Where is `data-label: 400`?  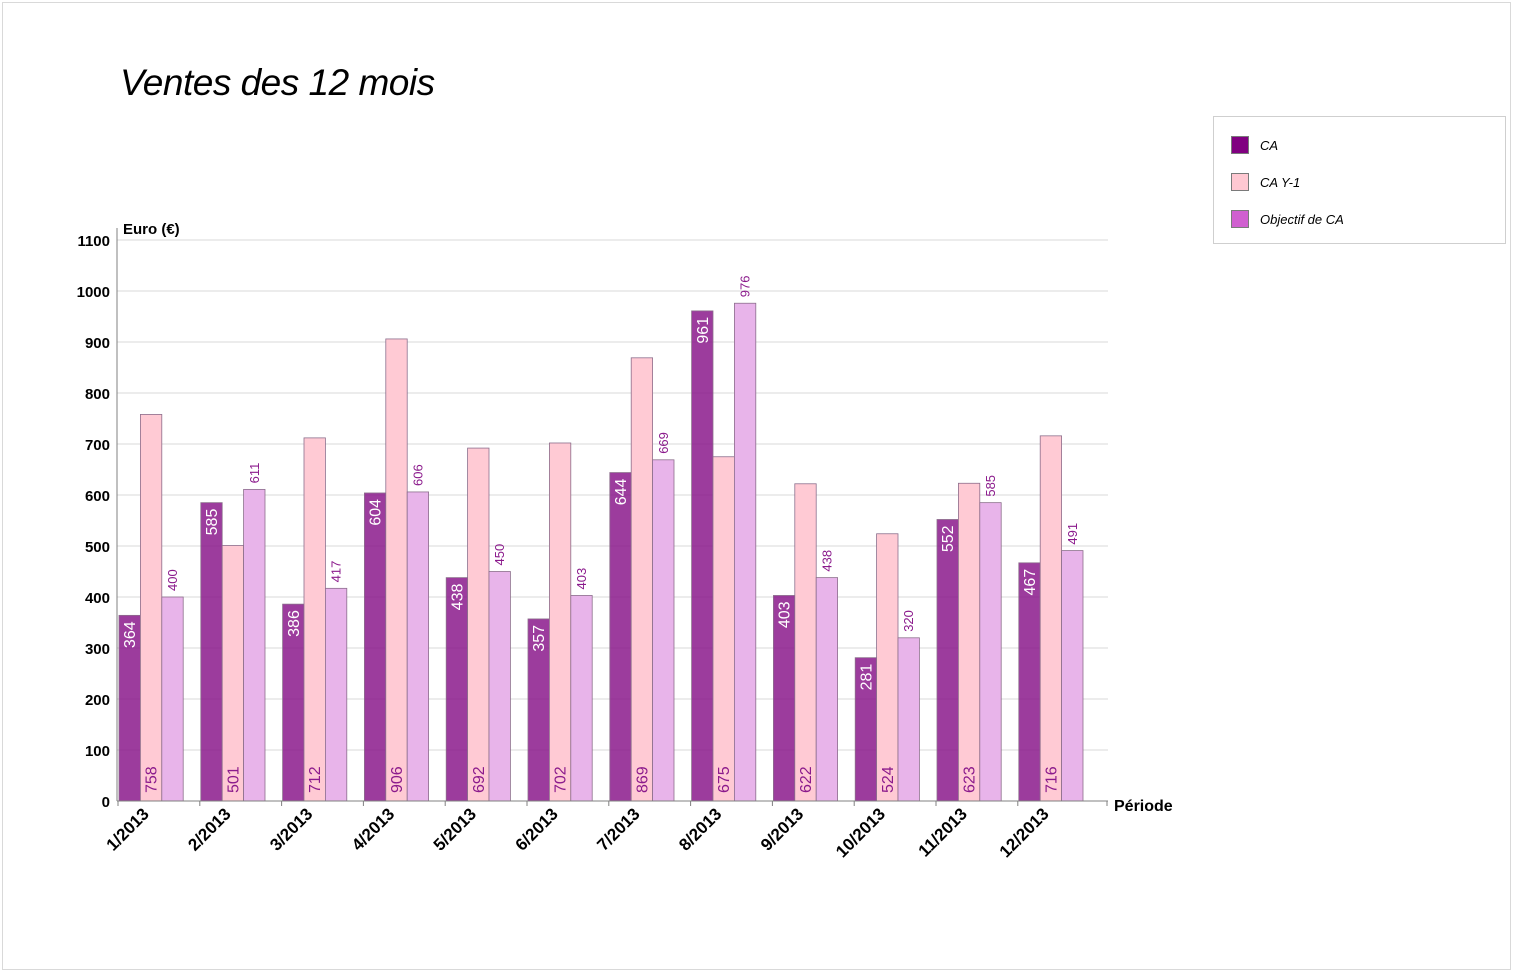 data-label: 400 is located at coordinates (172, 580).